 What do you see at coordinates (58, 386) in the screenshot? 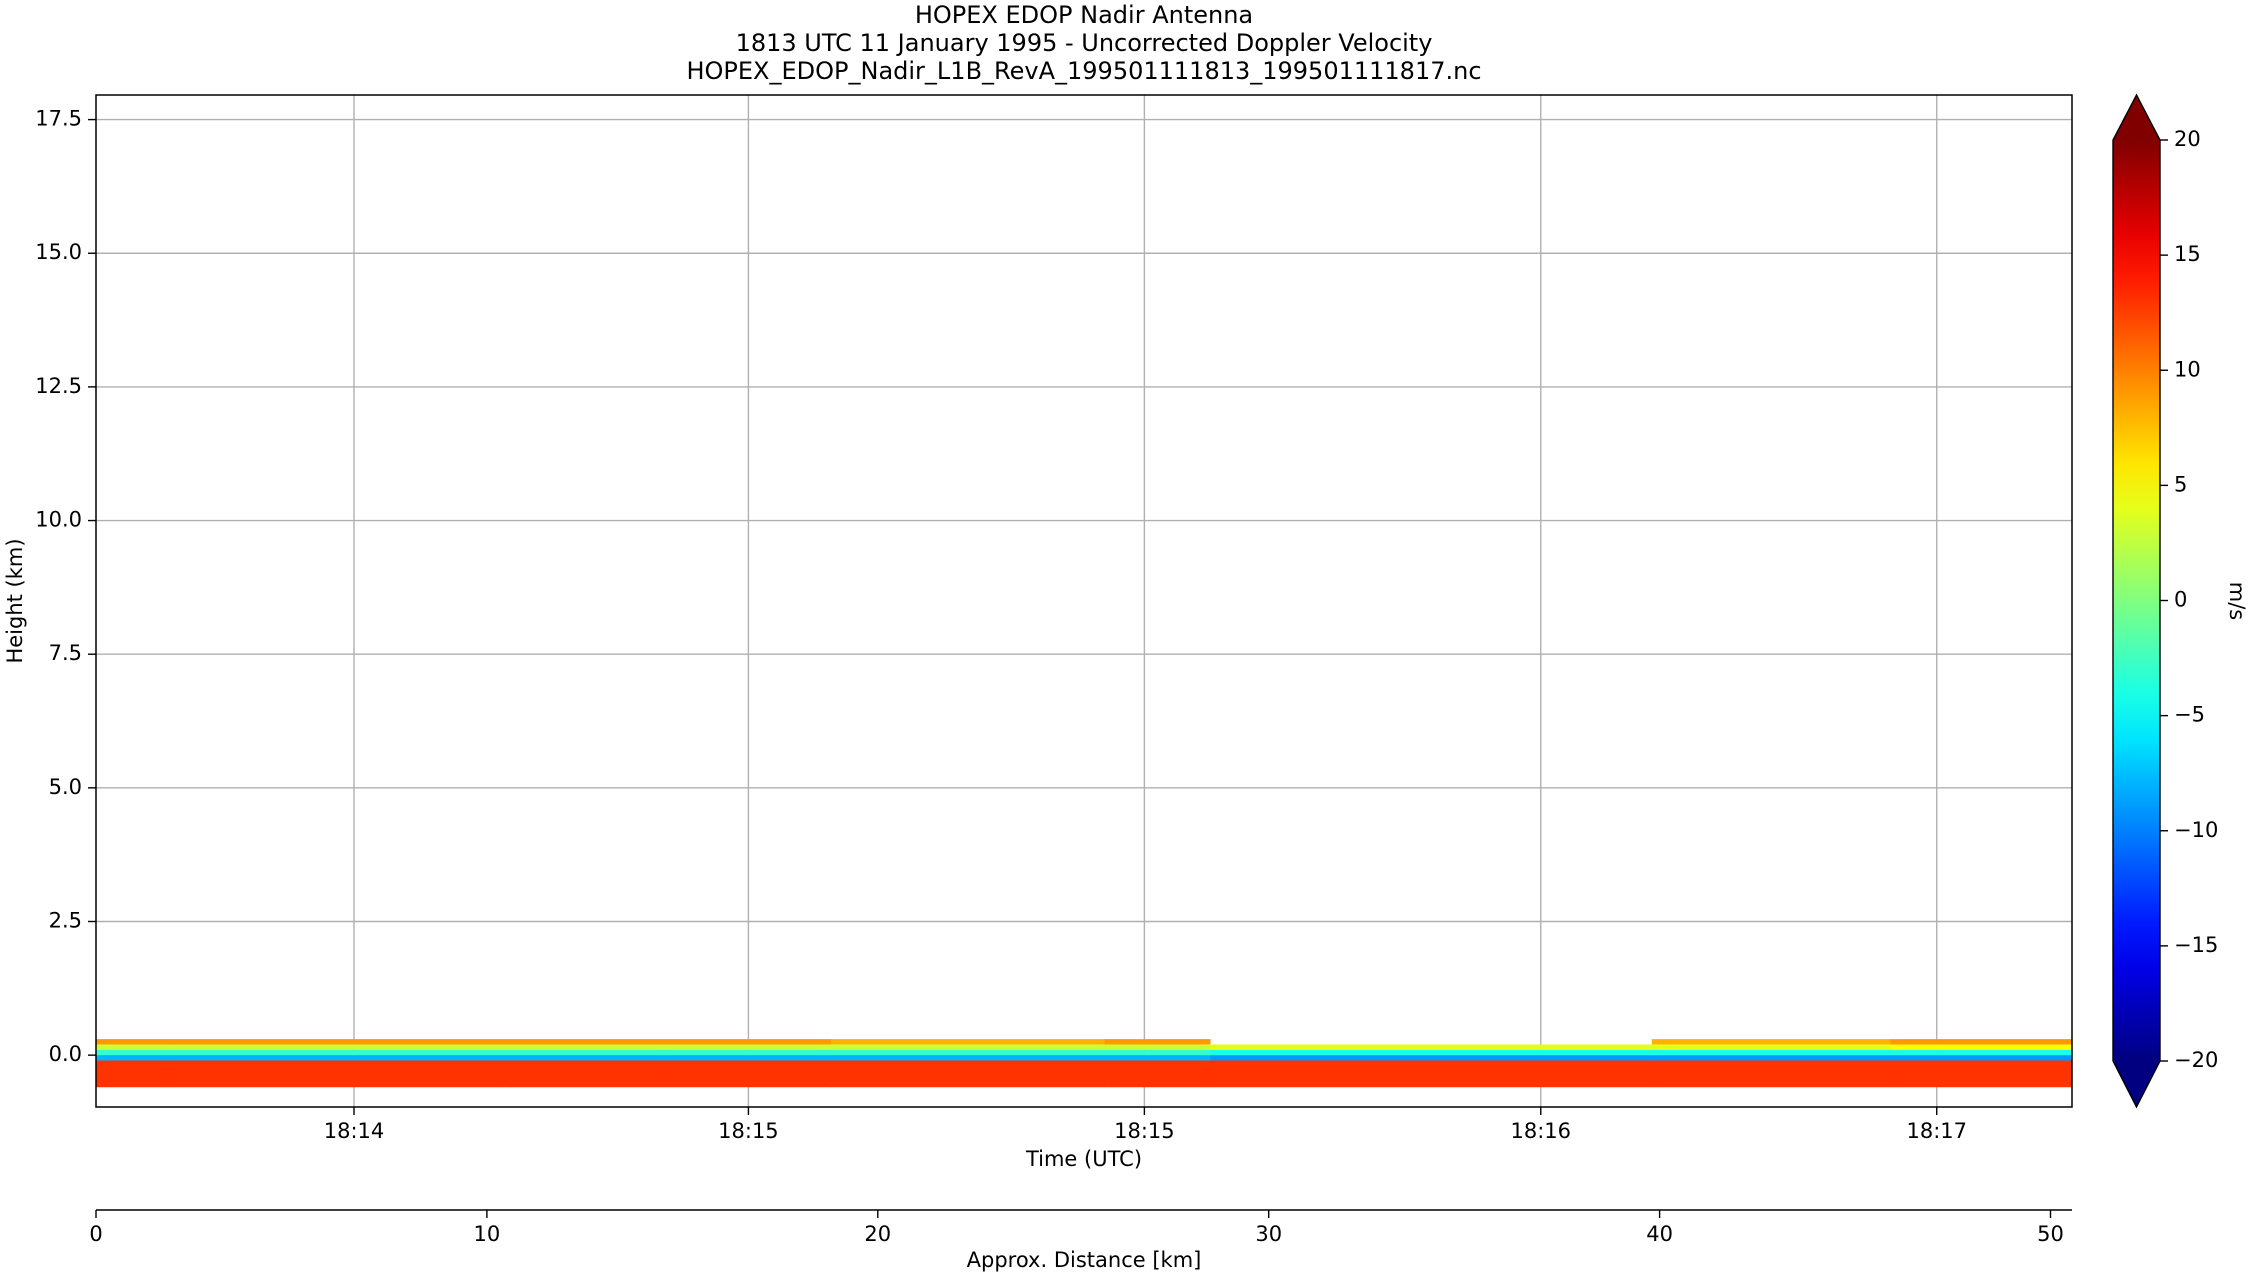
I see `y-tick-label: 12.5` at bounding box center [58, 386].